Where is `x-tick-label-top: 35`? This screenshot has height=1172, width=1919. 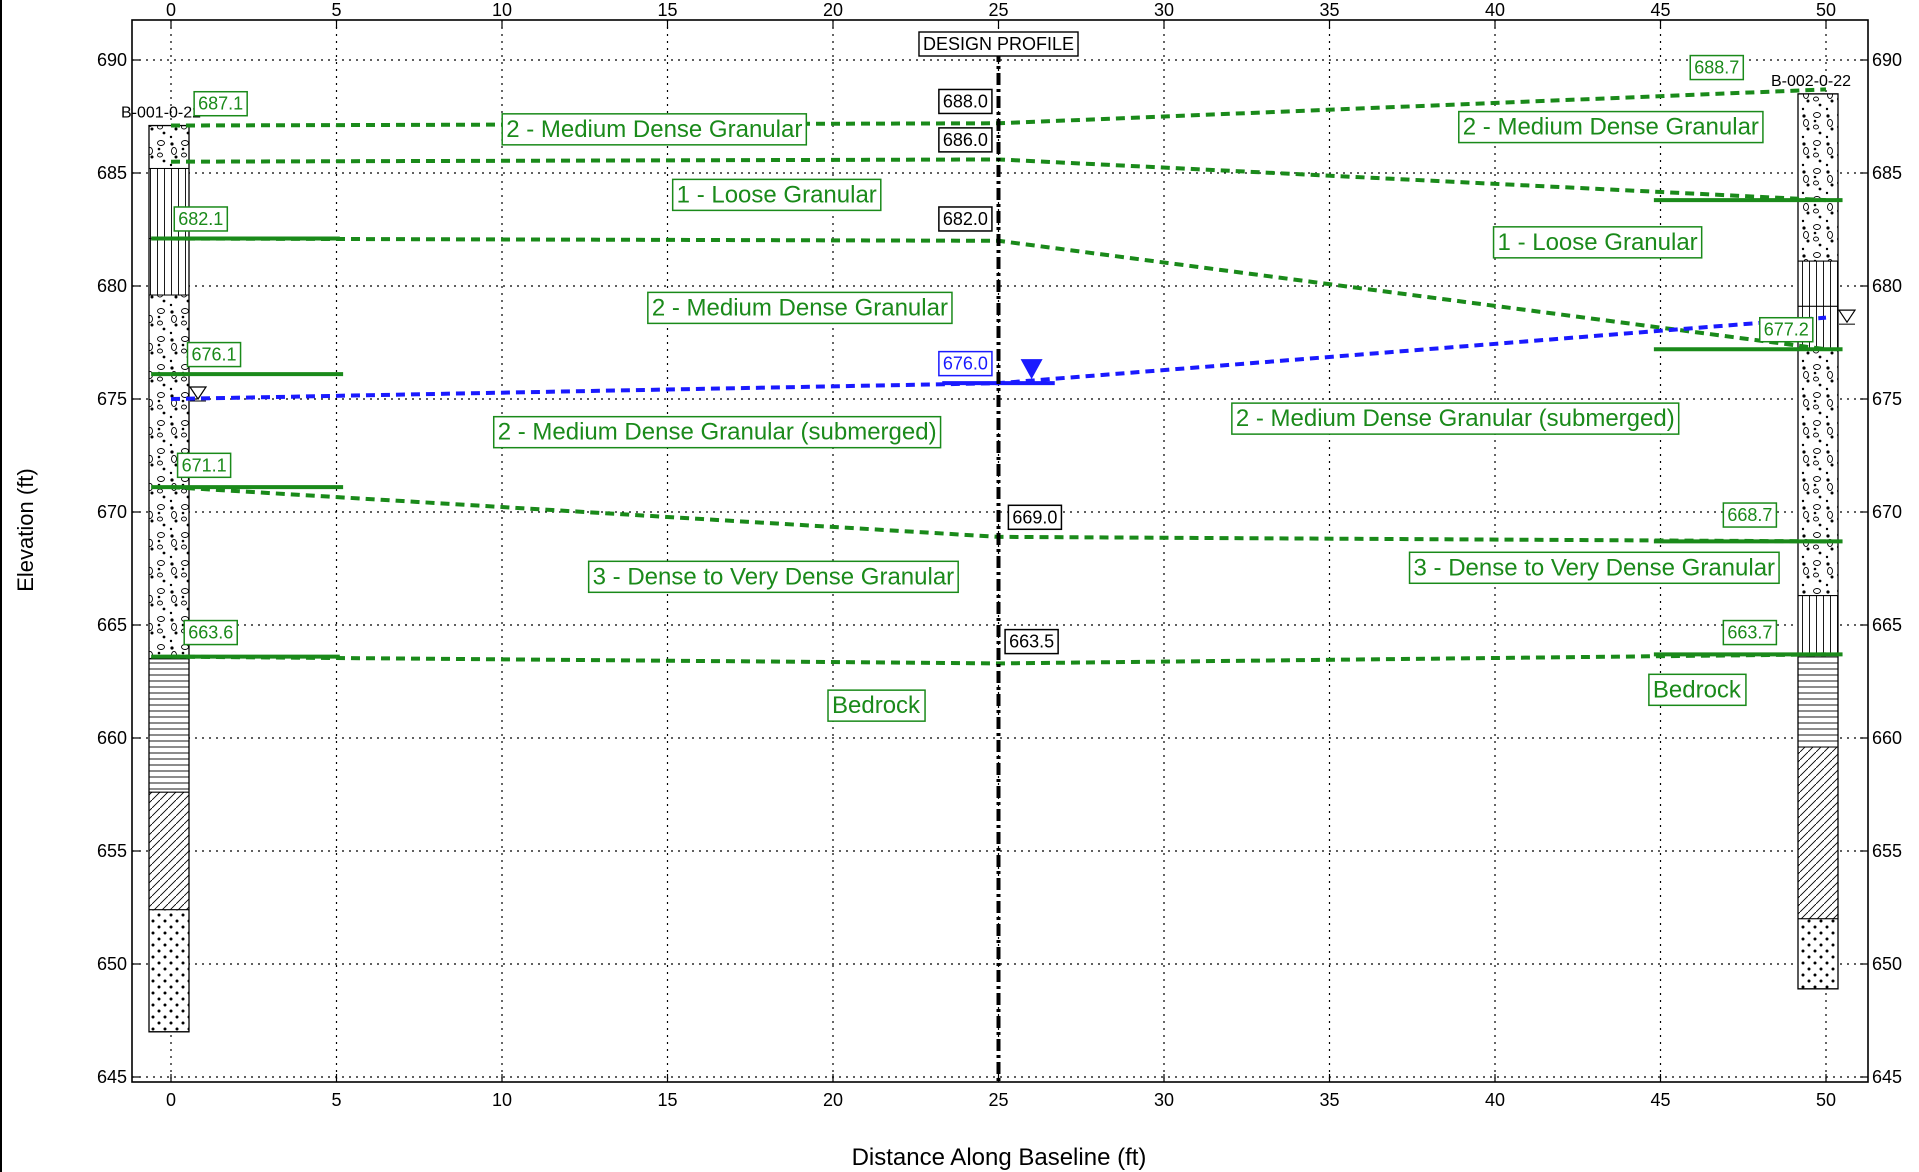 x-tick-label-top: 35 is located at coordinates (1329, 10).